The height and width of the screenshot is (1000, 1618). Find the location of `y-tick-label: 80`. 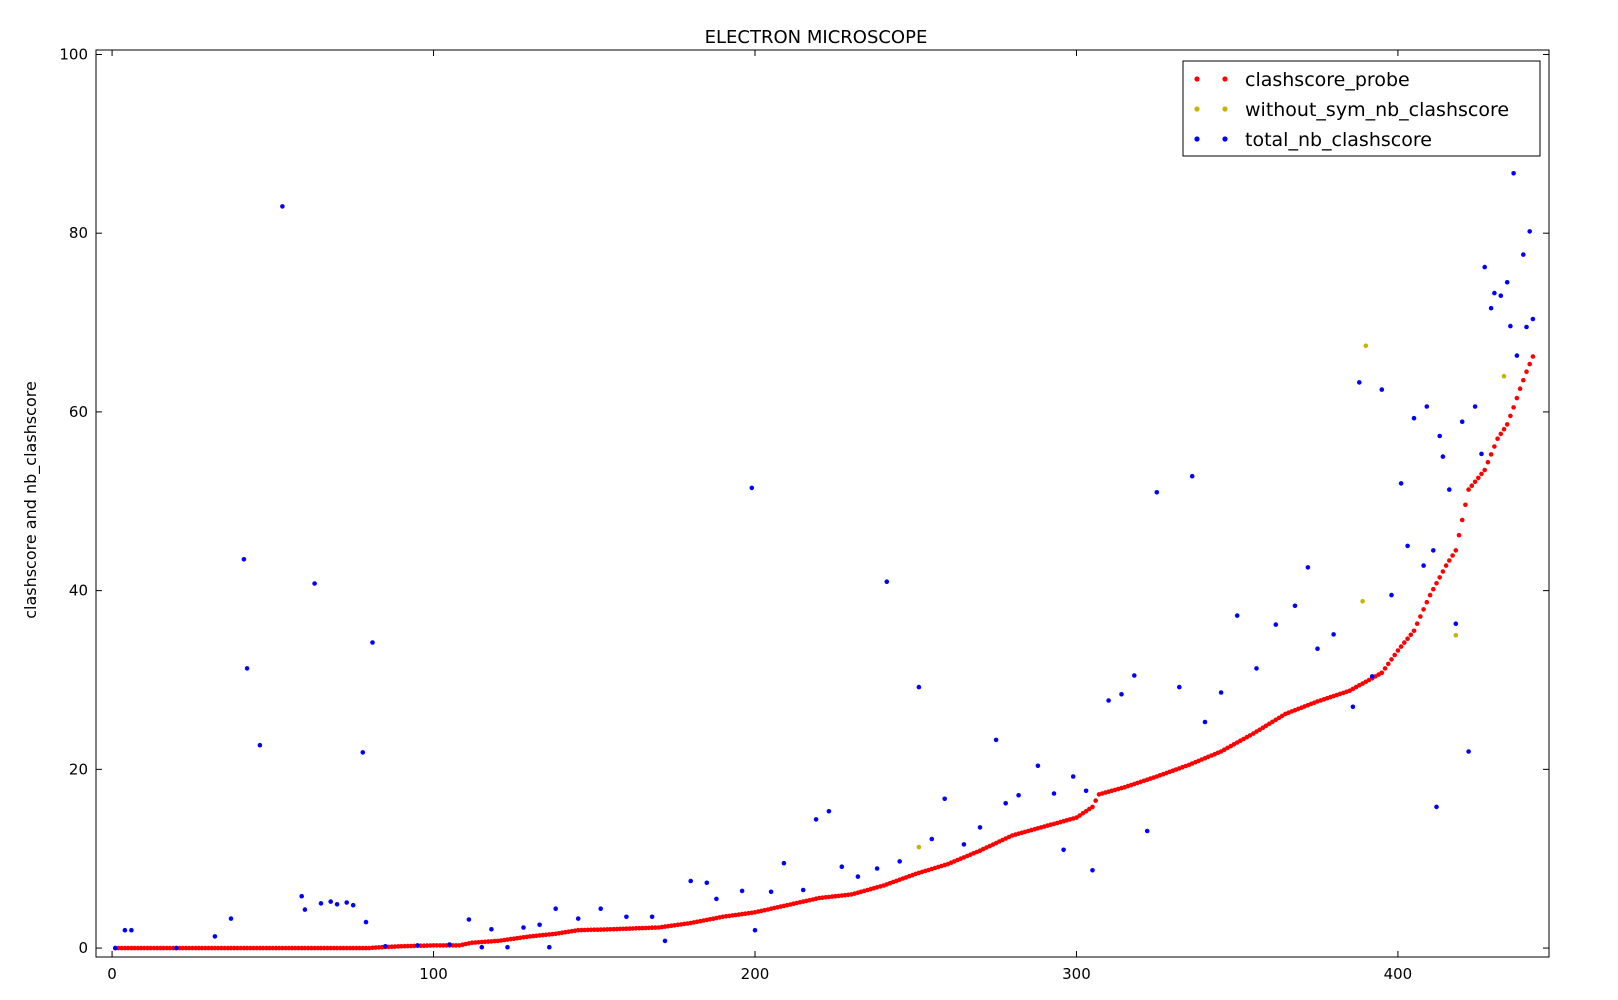

y-tick-label: 80 is located at coordinates (78, 233).